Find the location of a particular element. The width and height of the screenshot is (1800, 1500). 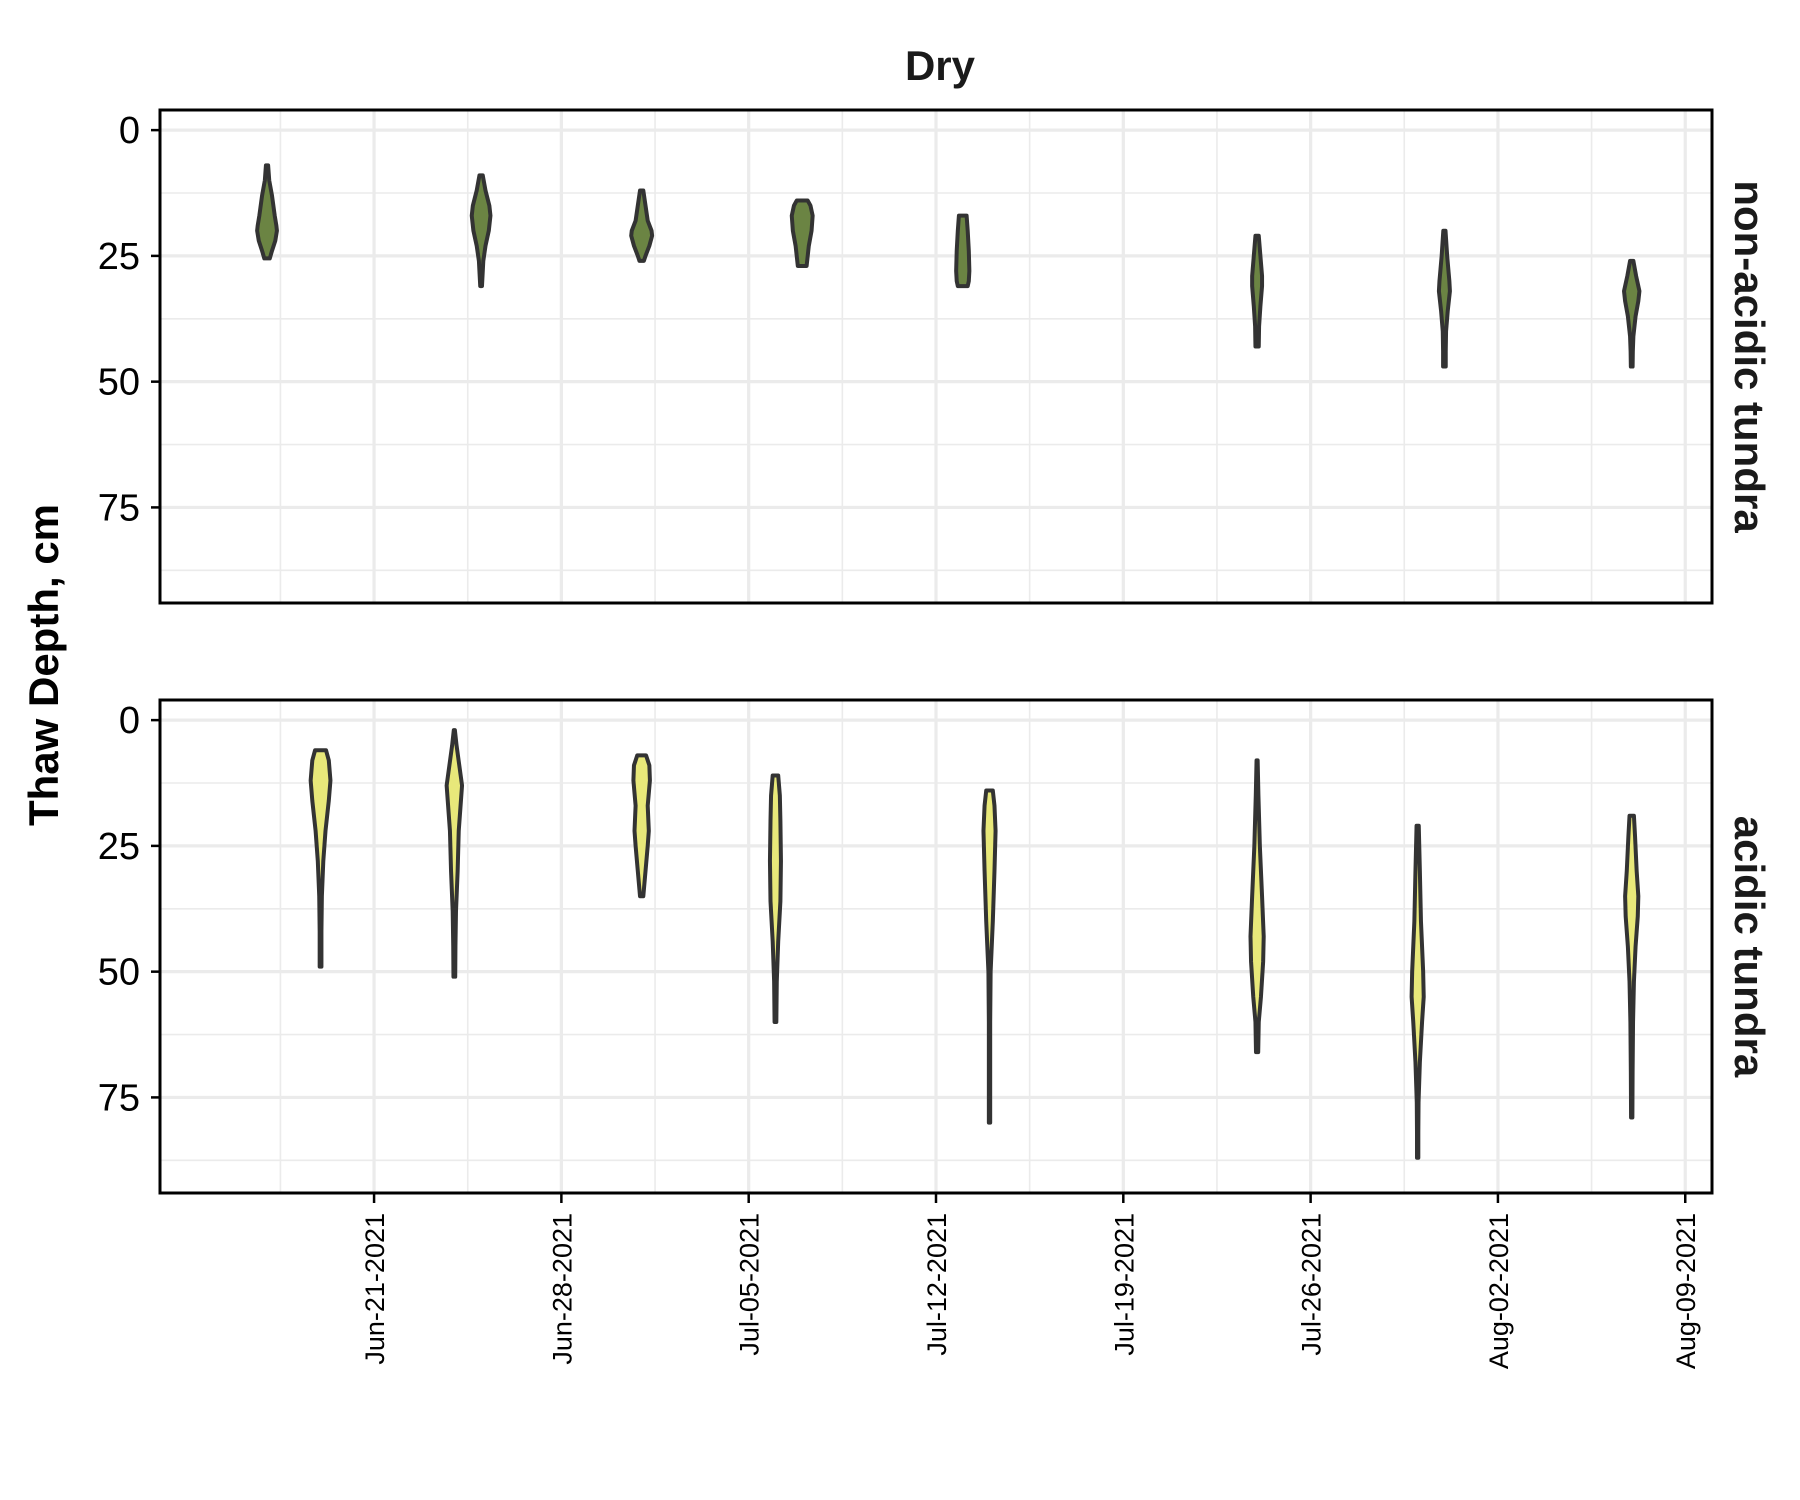

strip-label: non-acidic tundra is located at coordinates (1749, 356).